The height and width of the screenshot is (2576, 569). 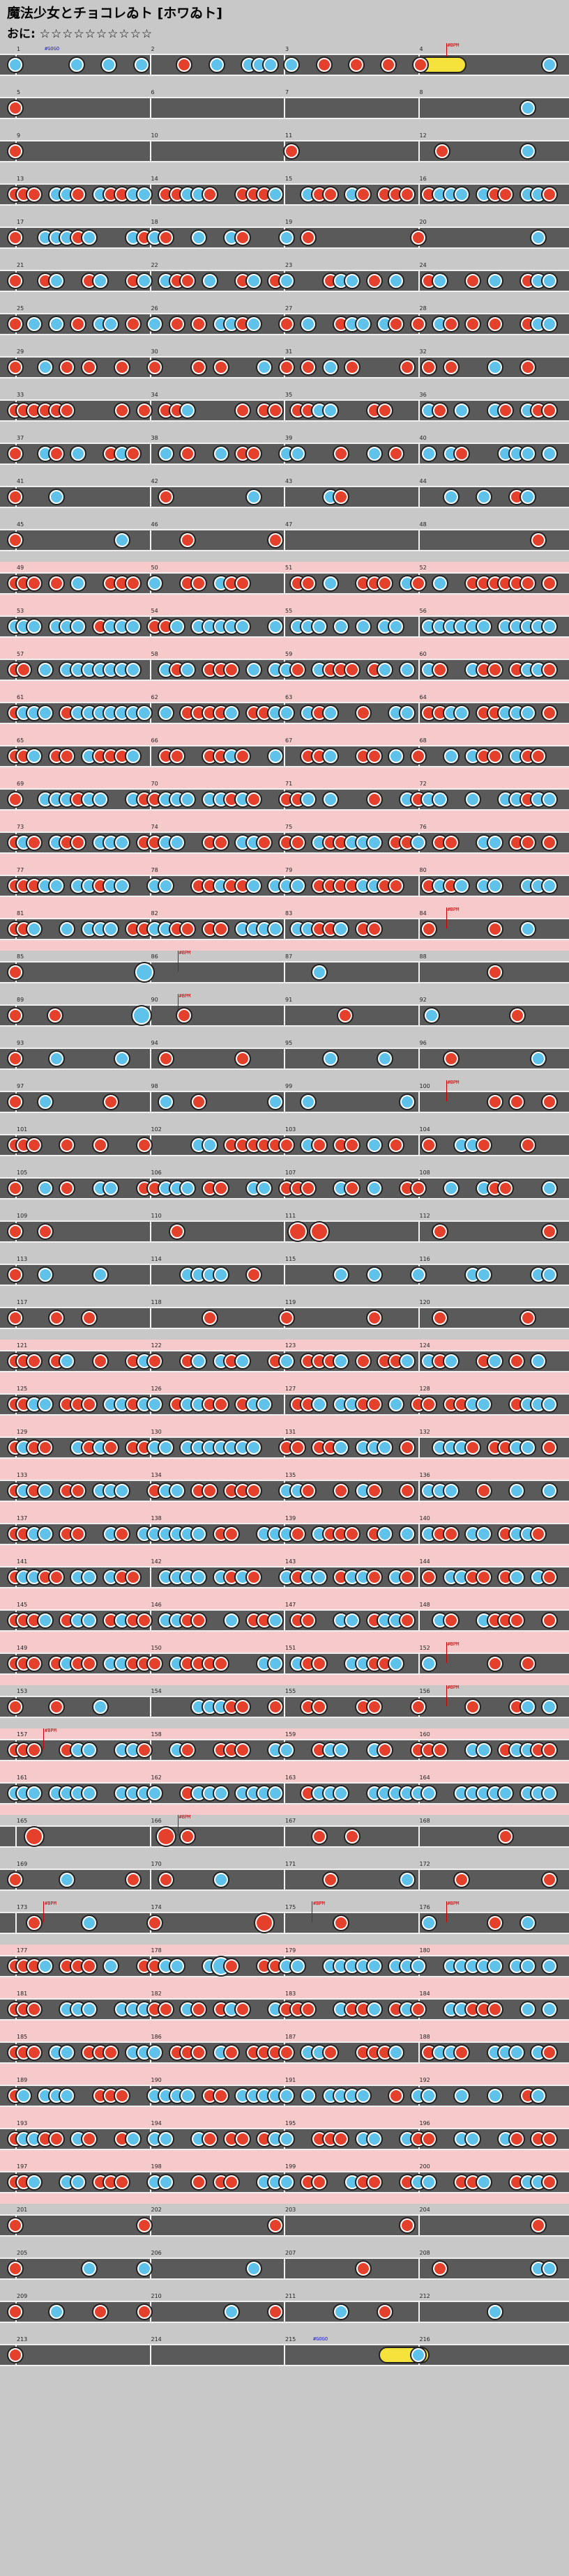 I want to click on measure-number: 205, so click(x=22, y=2253).